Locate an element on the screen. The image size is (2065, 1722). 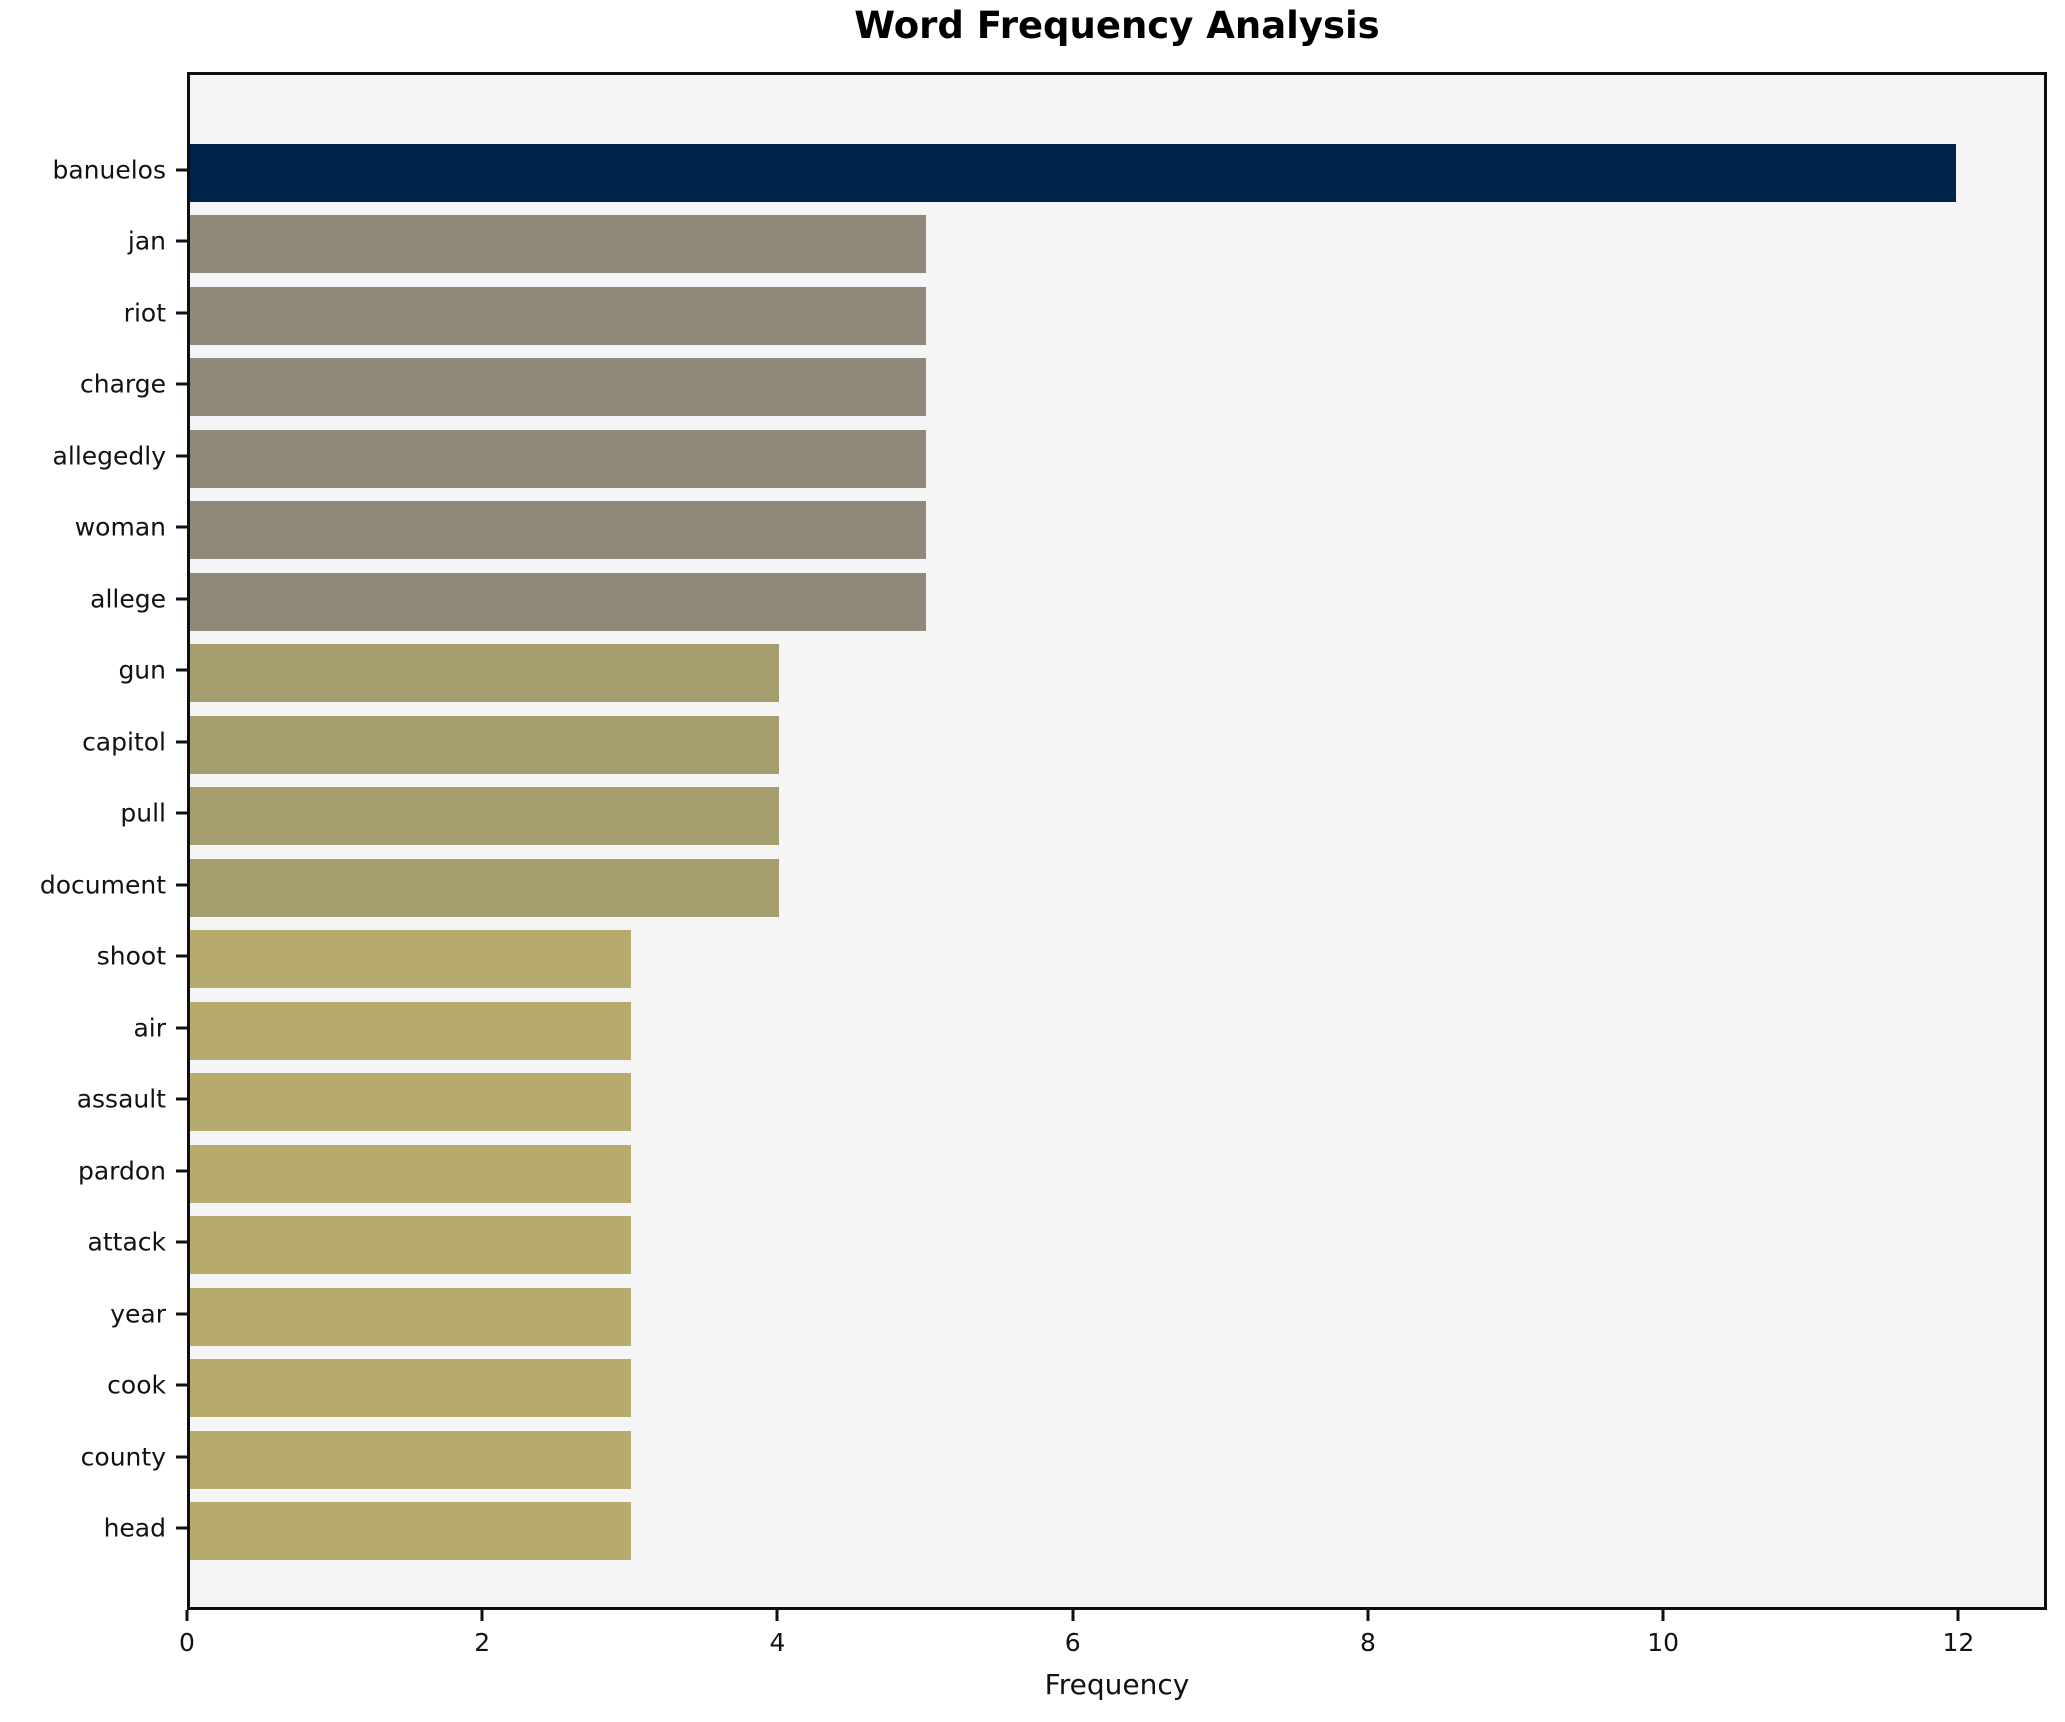
y-axis-label: jan is located at coordinates (146, 241).